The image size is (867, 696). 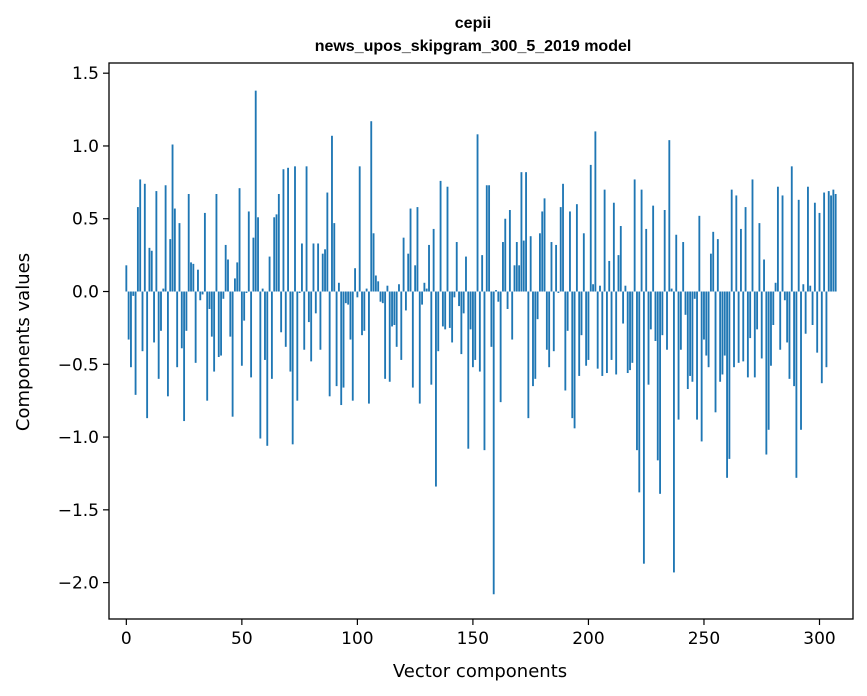 I want to click on chart-subtitle: news_upos_skipgram_300_5_2019 model, so click(x=473, y=46).